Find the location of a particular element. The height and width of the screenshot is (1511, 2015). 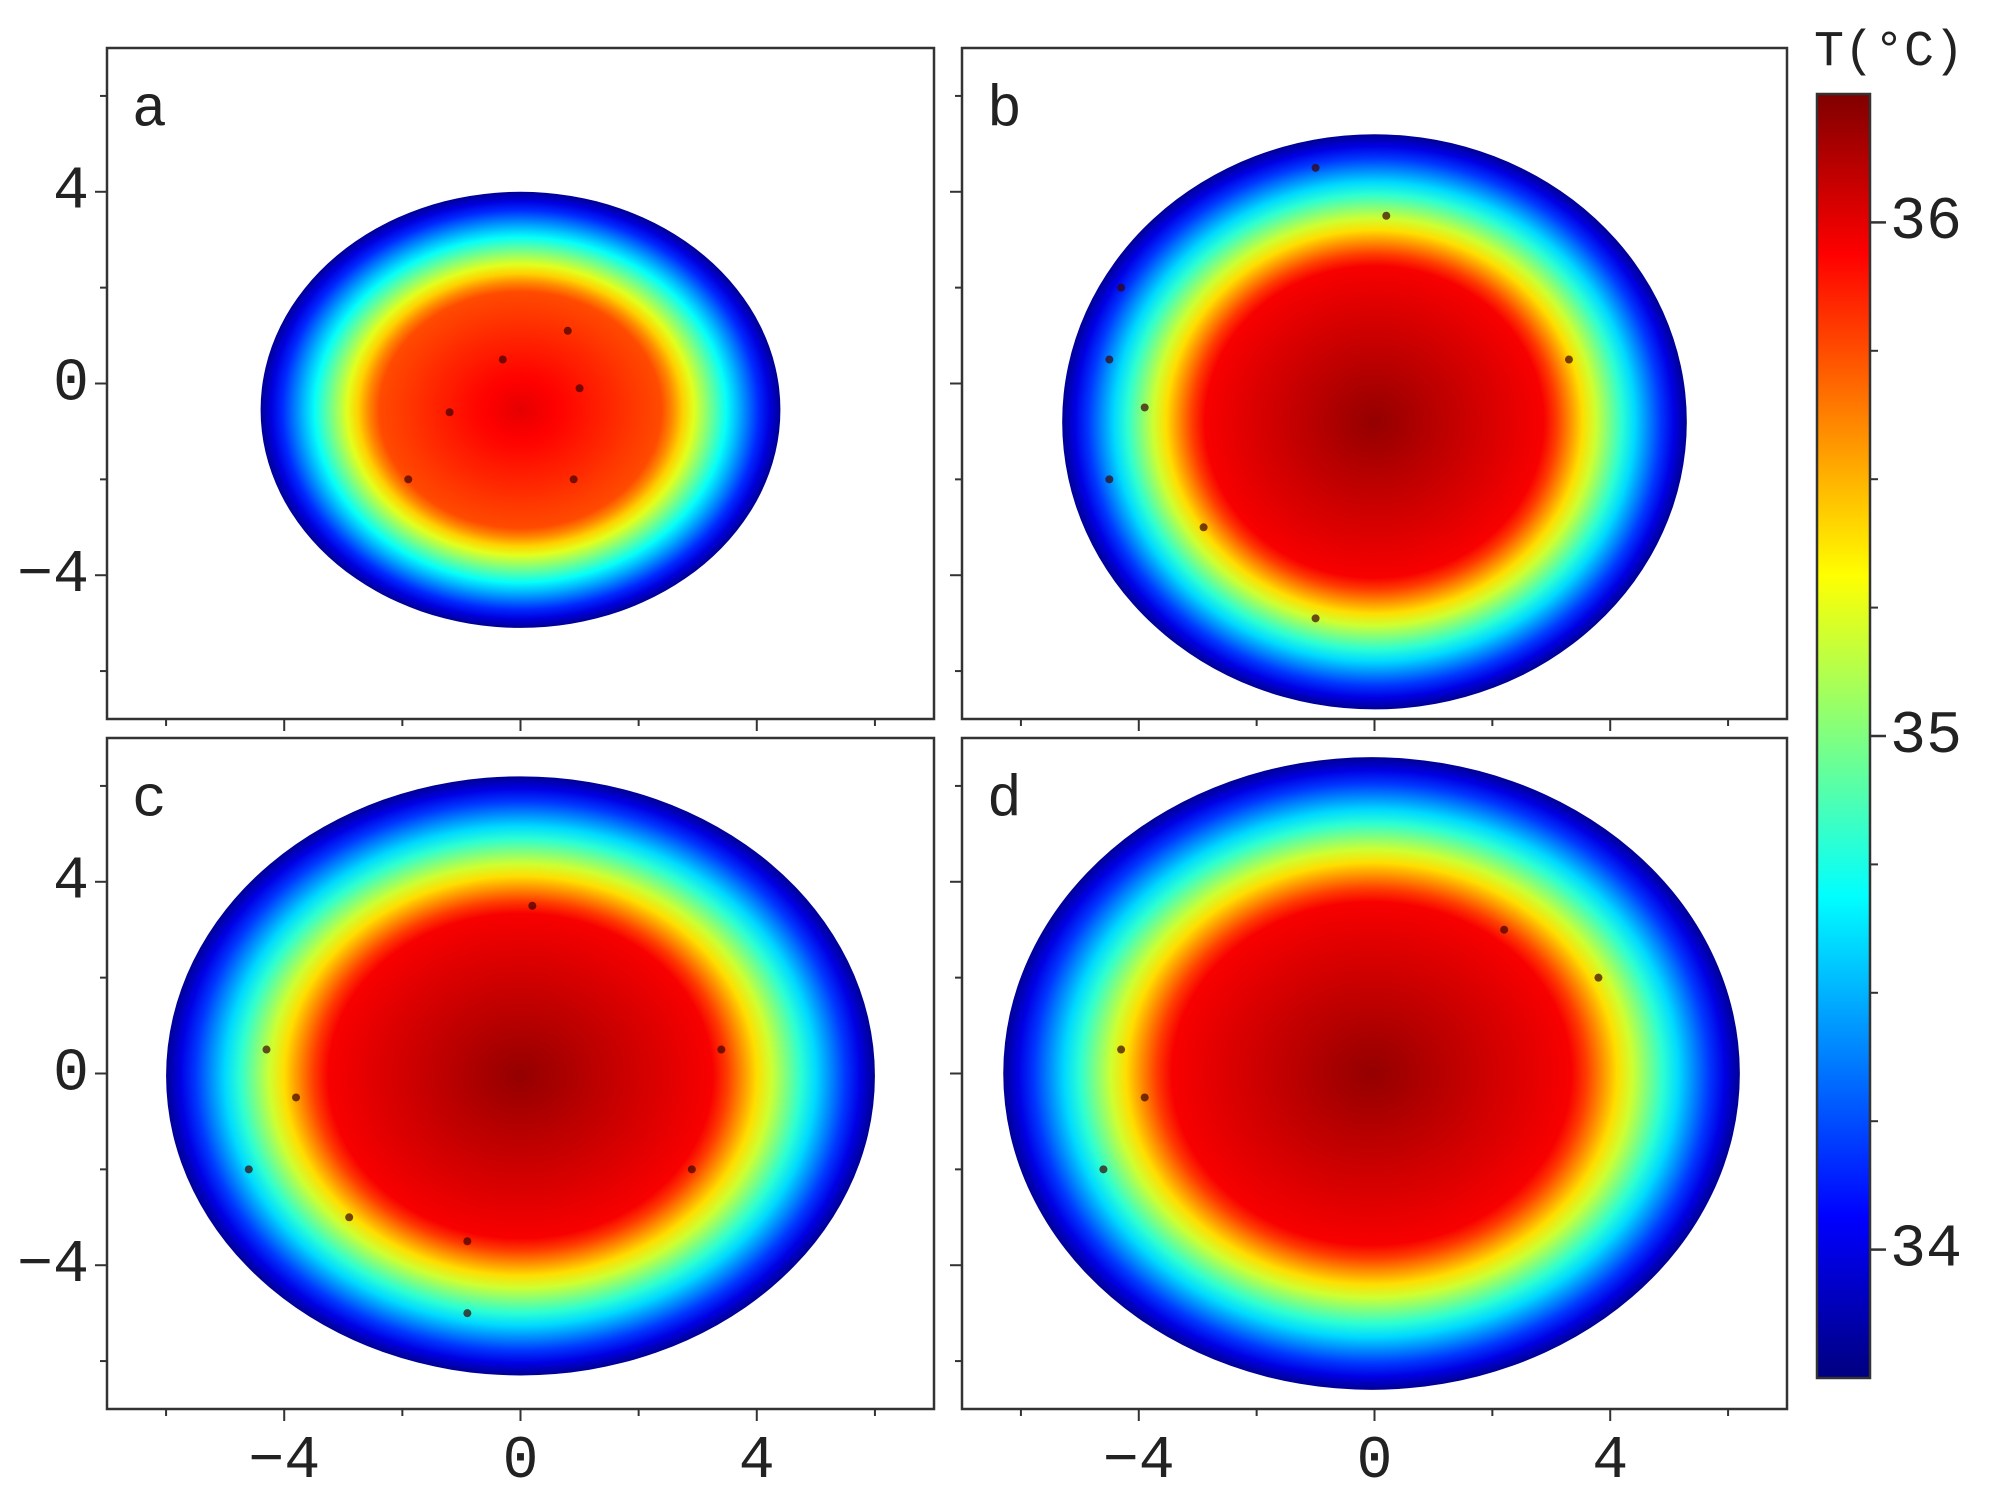

panel-label: b is located at coordinates (1004, 110).